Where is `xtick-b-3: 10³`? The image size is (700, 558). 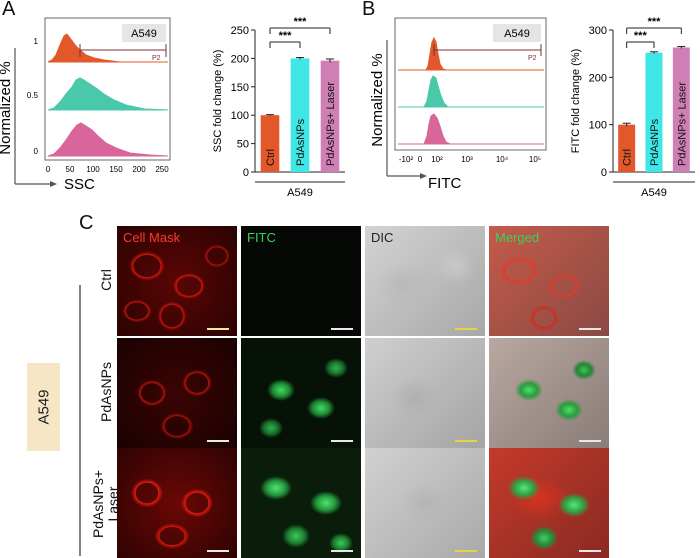
xtick-b-3: 10³ is located at coordinates (467, 159).